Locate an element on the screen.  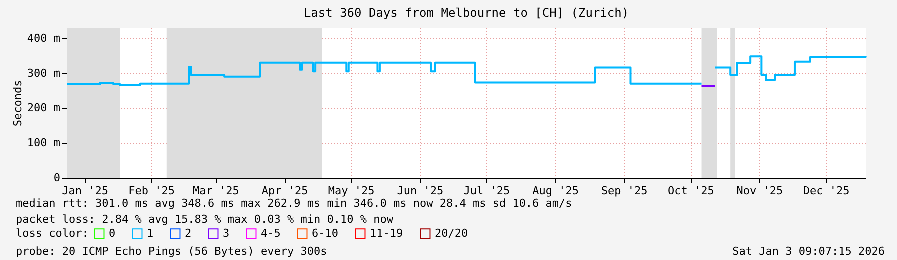
text: packet loss: 2.84 % avg 15.83 % max 0.03 % min 0.10 % now is located at coordinates (205, 219).